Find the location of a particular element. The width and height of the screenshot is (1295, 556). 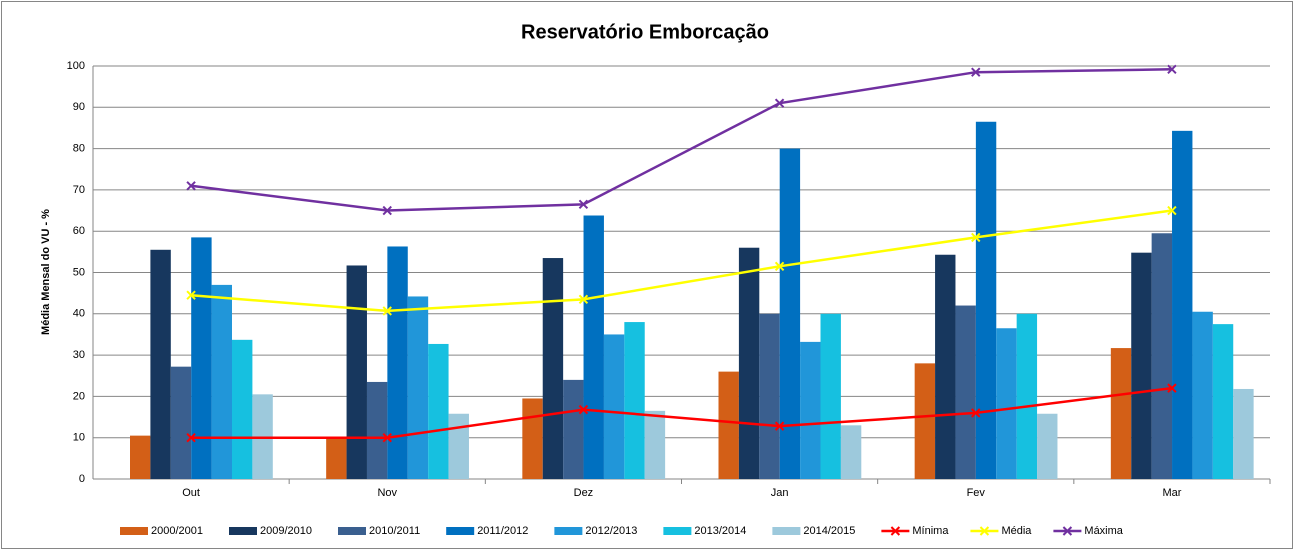

y-tick-label: 90 is located at coordinates (79, 107).